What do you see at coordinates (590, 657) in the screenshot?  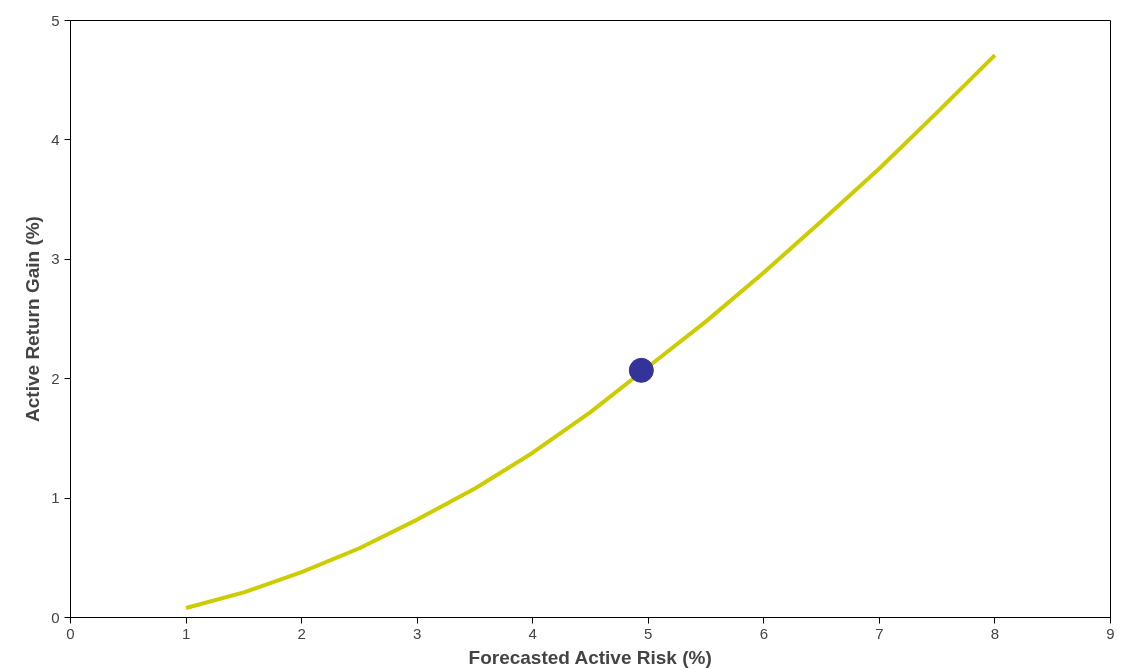 I see `x-axis-title: Forecasted Active Risk (%)` at bounding box center [590, 657].